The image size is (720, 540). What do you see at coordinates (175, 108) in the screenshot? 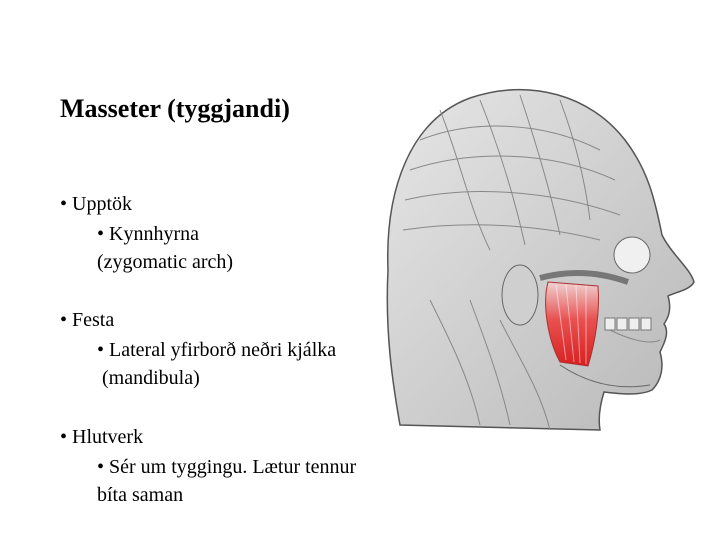
I see `slide-title: Masseter (tyggjandi)` at bounding box center [175, 108].